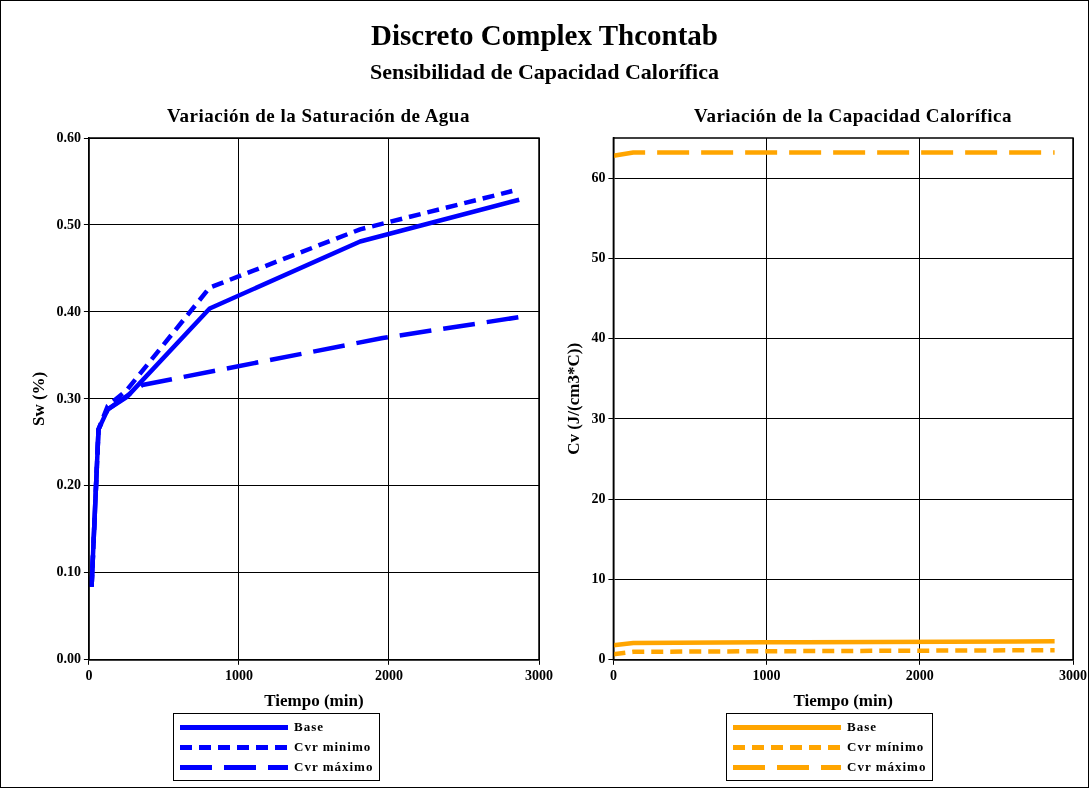 The height and width of the screenshot is (788, 1089). Describe the element at coordinates (598, 579) in the screenshot. I see `y-tick-label: 10` at that location.